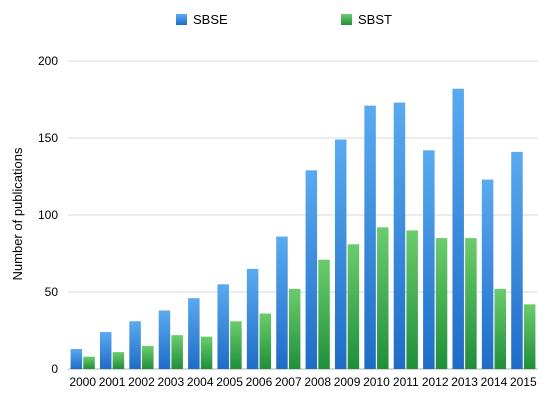  Describe the element at coordinates (494, 382) in the screenshot. I see `x-tick-label: 2014` at that location.